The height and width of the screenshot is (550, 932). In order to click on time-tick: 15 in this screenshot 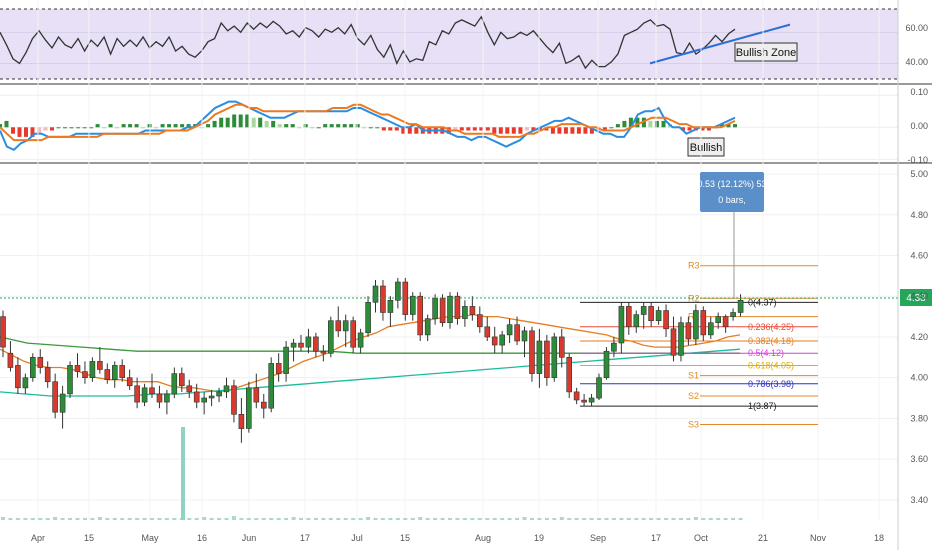, I will do `click(89, 538)`.